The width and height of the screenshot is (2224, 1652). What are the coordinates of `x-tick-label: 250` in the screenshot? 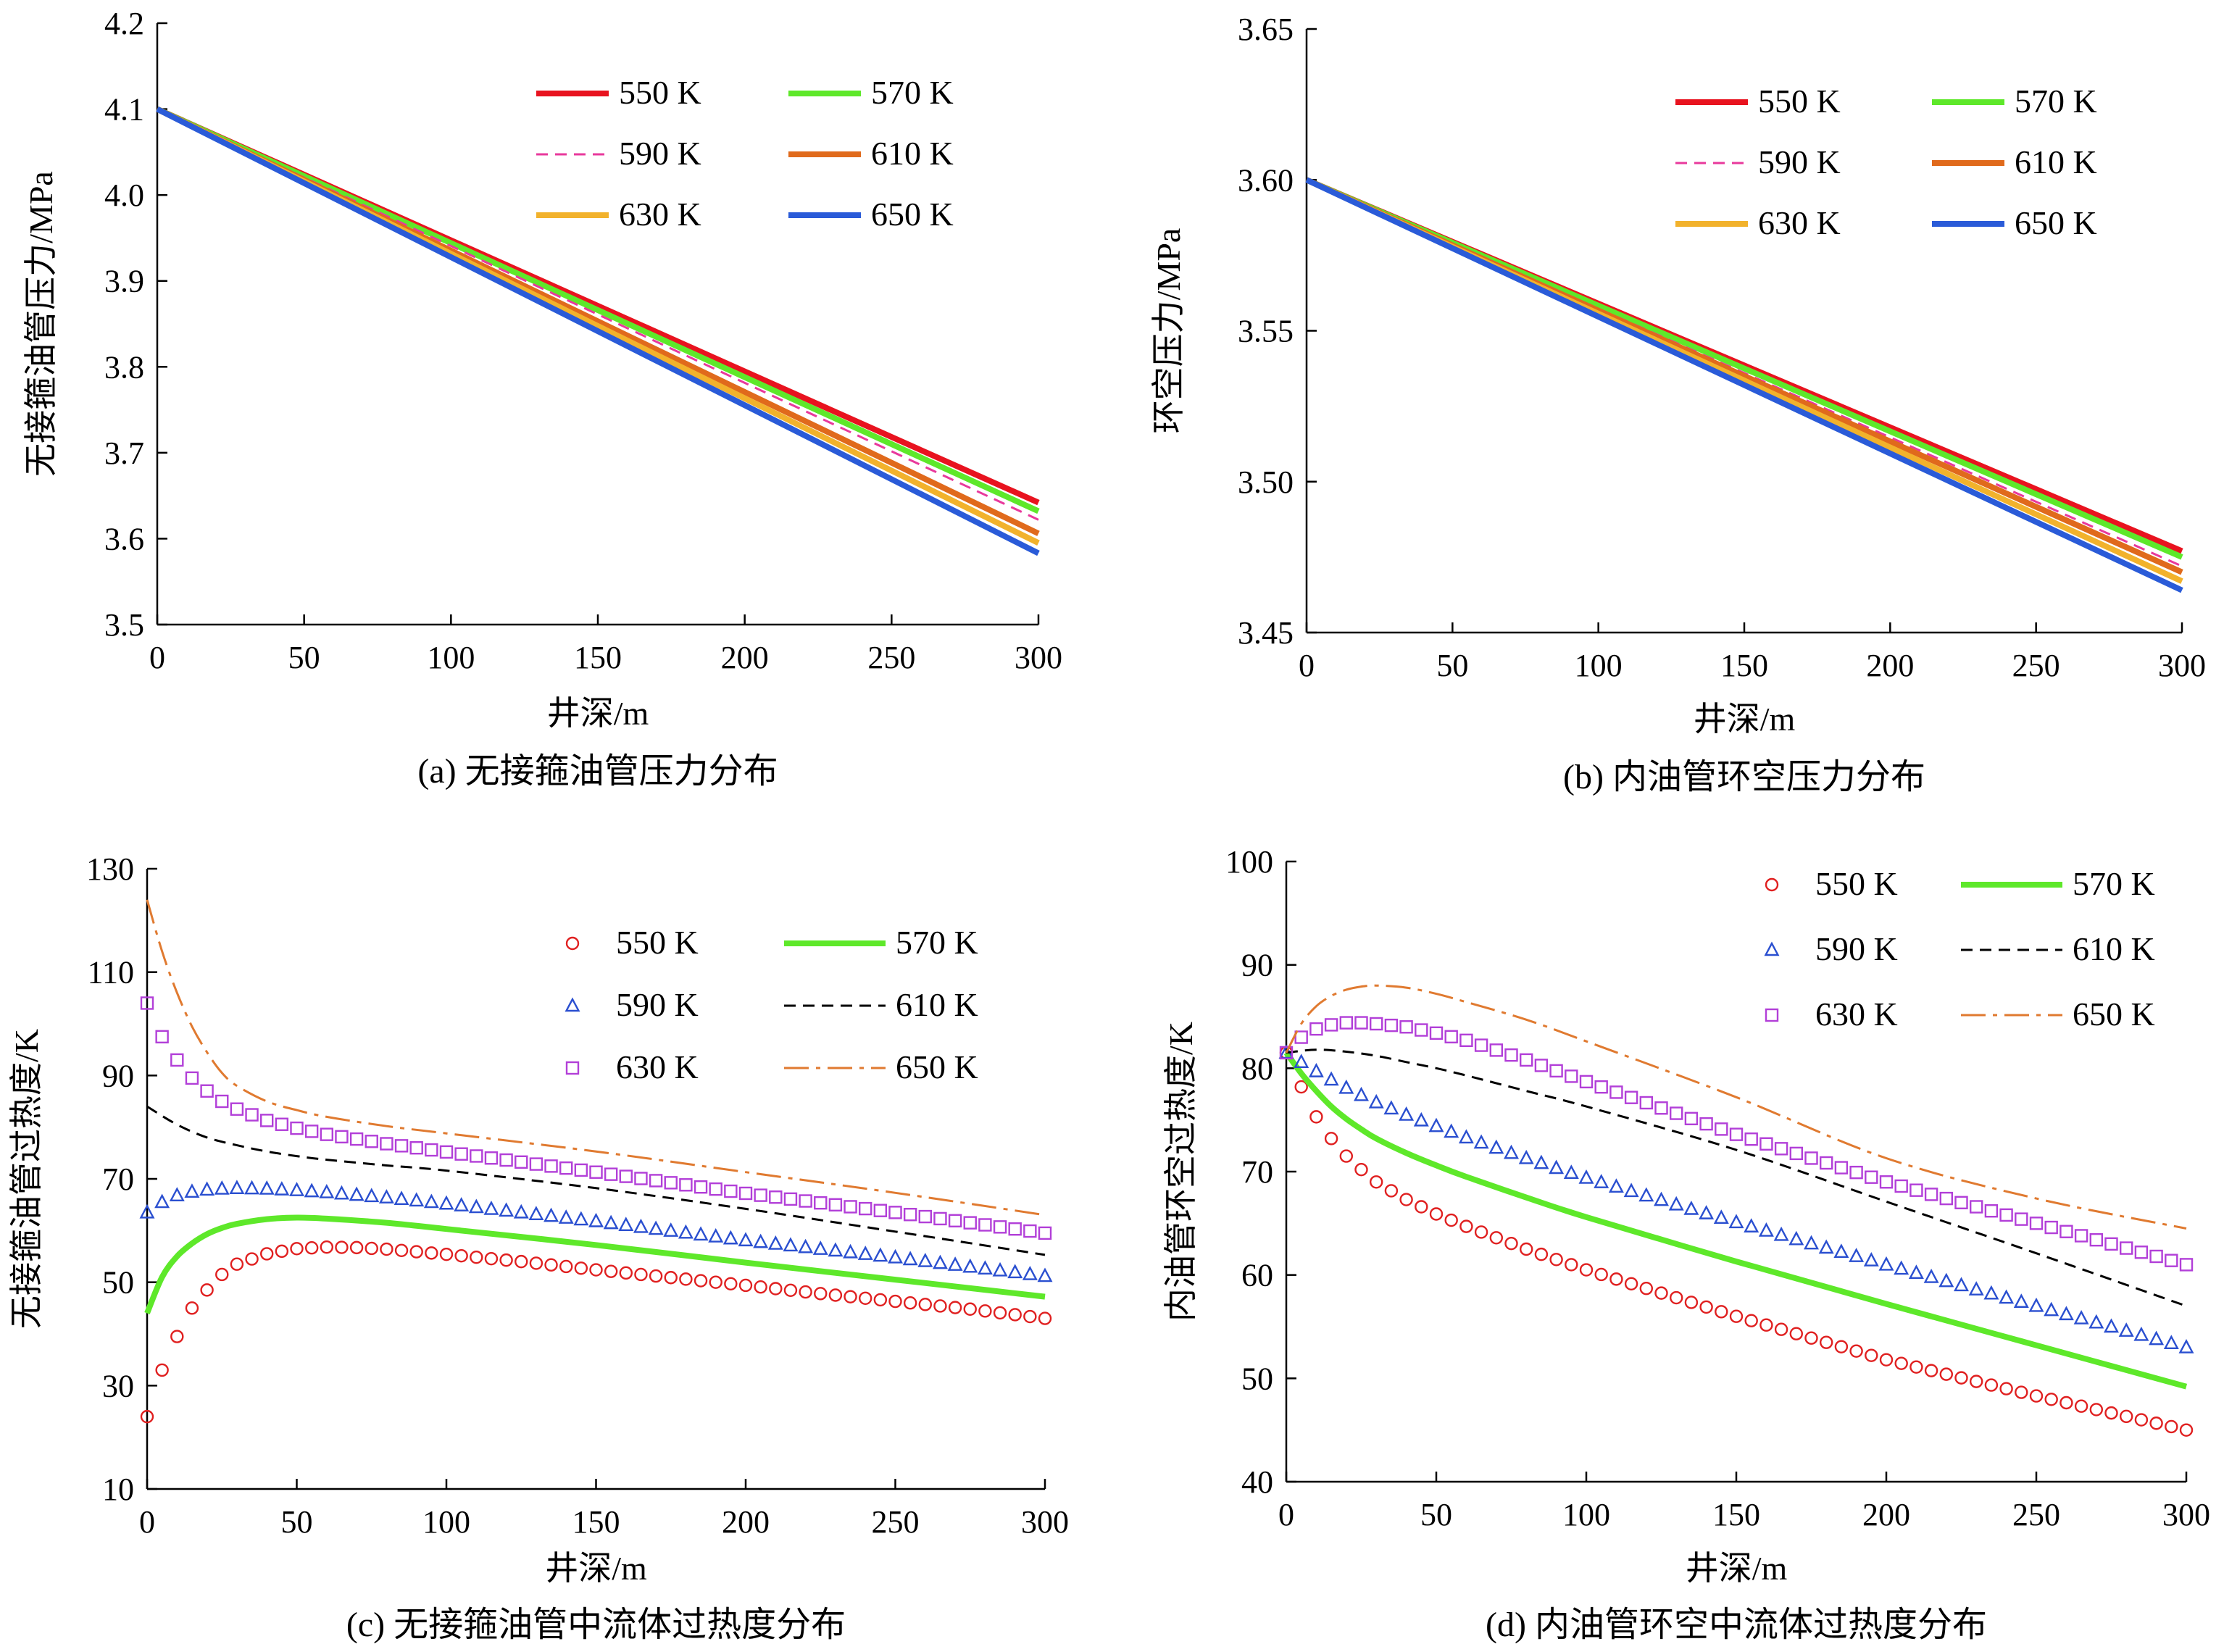 It's located at (2036, 1514).